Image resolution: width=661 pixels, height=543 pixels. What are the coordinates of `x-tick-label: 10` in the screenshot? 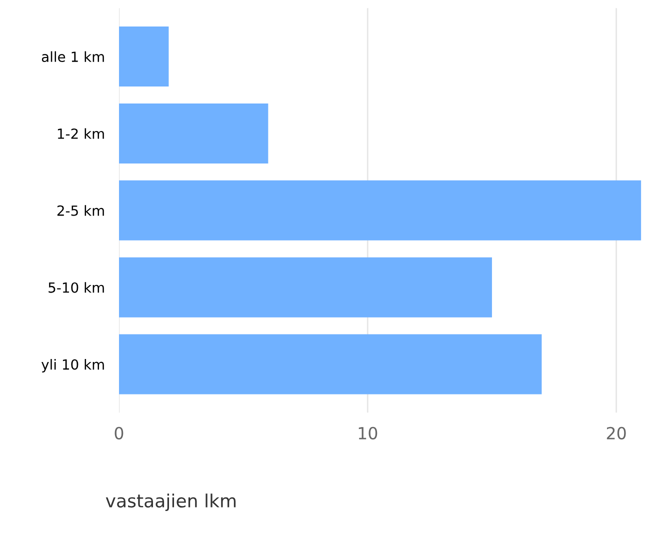 It's located at (368, 433).